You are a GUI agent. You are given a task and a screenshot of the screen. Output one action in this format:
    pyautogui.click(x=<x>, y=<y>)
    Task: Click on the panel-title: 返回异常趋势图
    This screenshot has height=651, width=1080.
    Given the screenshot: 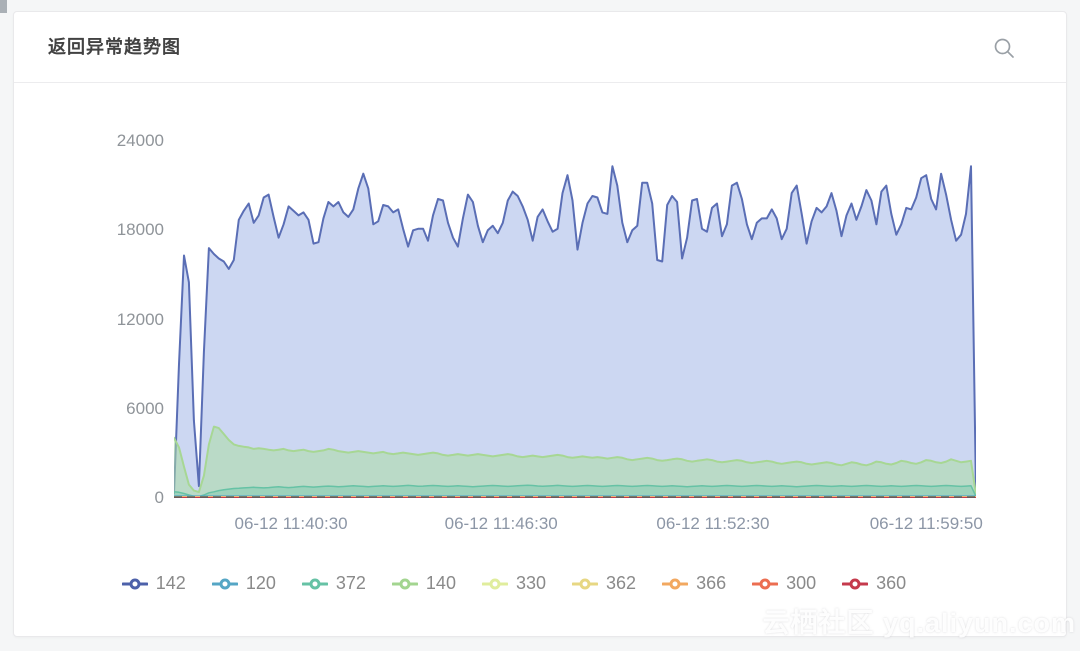 What is the action you would take?
    pyautogui.click(x=114, y=47)
    